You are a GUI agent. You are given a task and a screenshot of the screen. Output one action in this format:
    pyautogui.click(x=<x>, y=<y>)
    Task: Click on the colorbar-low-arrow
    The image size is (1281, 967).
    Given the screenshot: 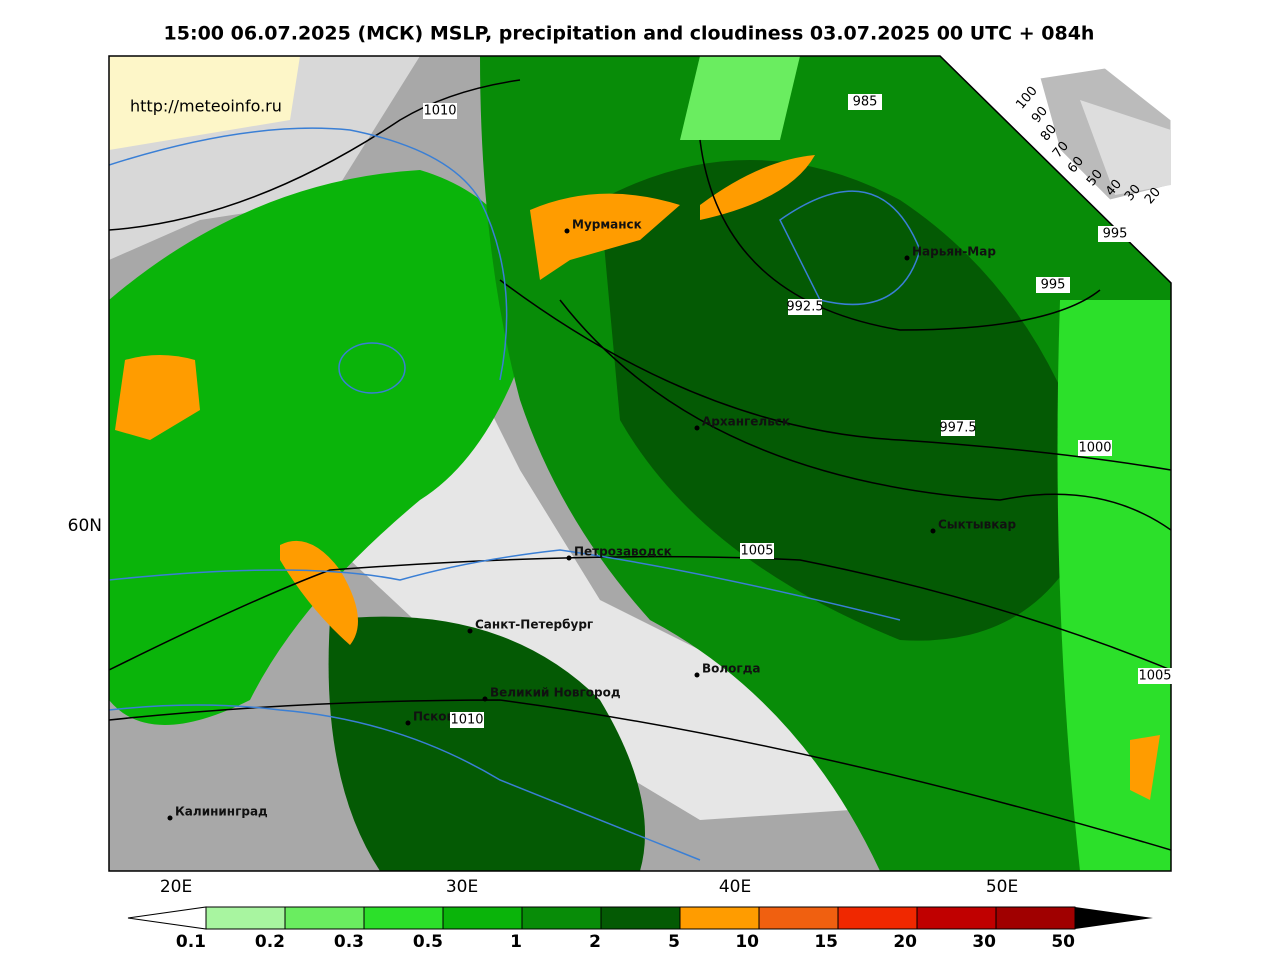 What is the action you would take?
    pyautogui.click(x=167, y=918)
    